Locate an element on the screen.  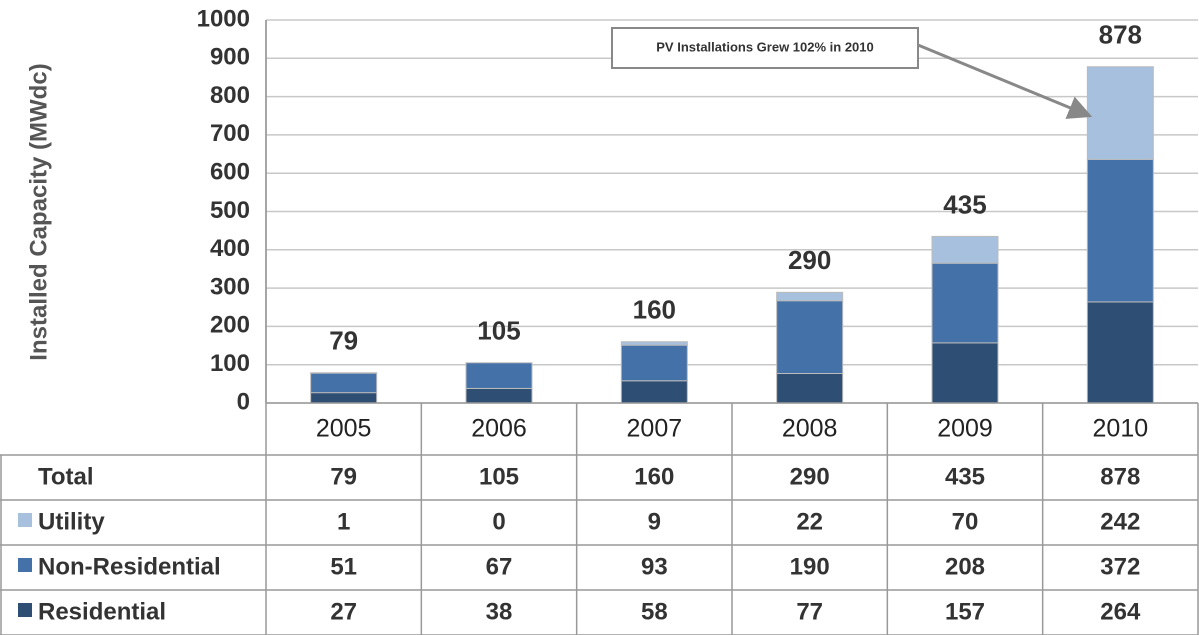
legend-label: Residential is located at coordinates (102, 611).